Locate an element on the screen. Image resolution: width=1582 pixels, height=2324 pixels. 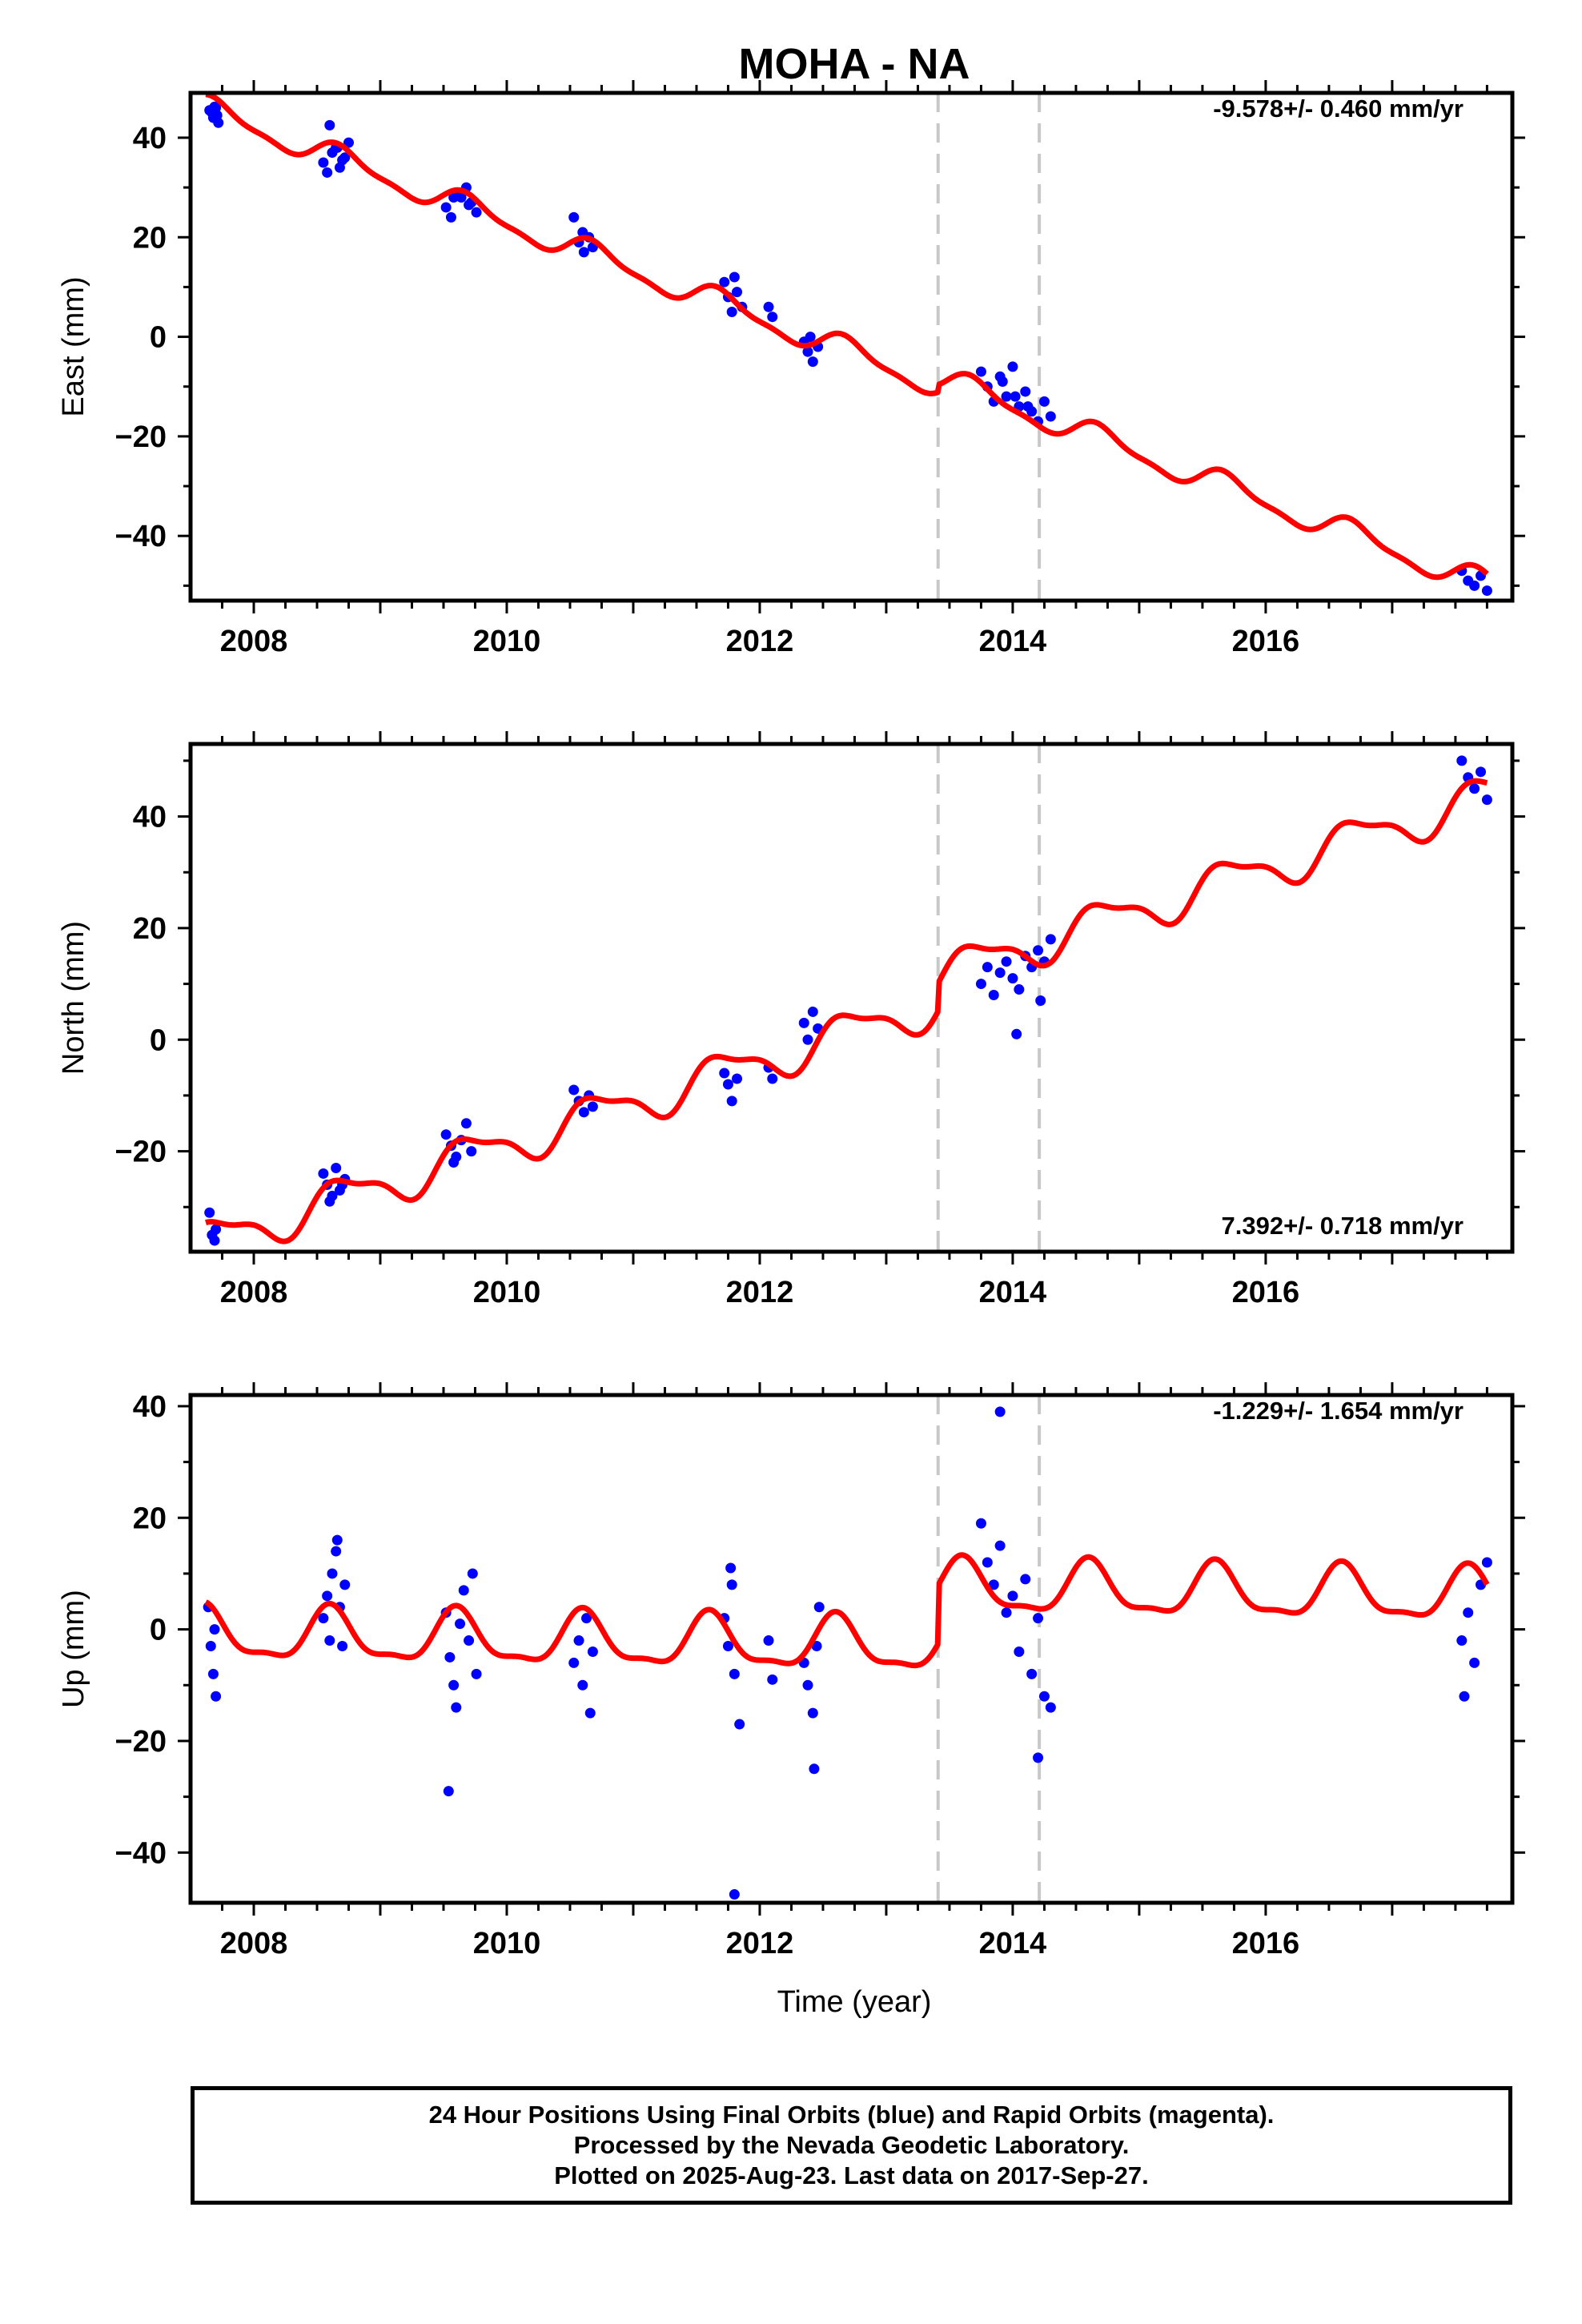
y-tick-label: 20 is located at coordinates (150, 238).